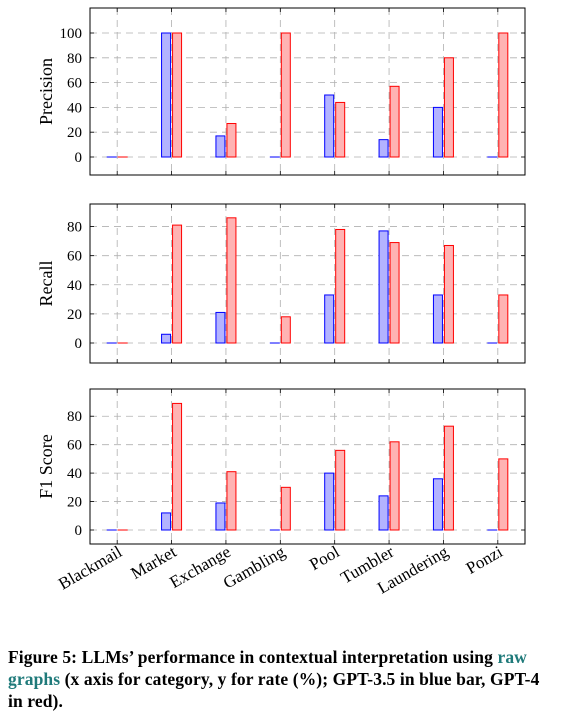 This screenshot has width=563, height=724. What do you see at coordinates (46, 91) in the screenshot?
I see `y-axis-label: Precision` at bounding box center [46, 91].